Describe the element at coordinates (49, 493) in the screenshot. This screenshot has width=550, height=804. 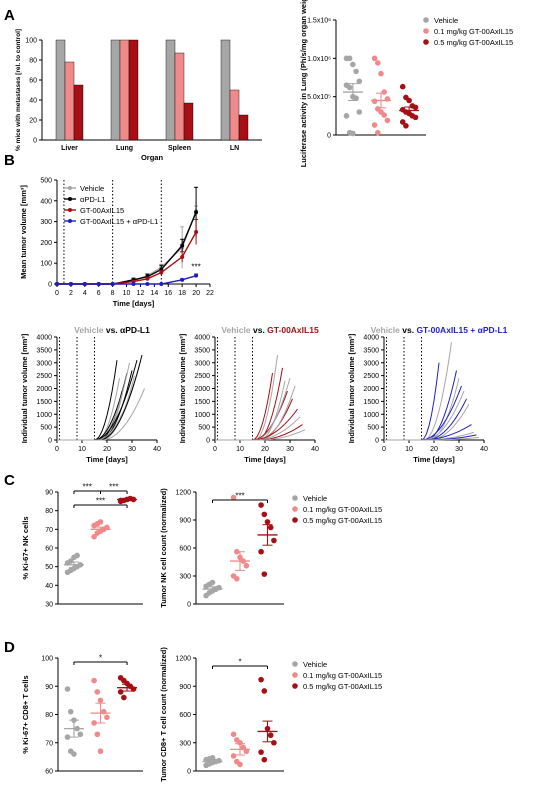
I see `C-ki67-y-tick-label: 90` at that location.